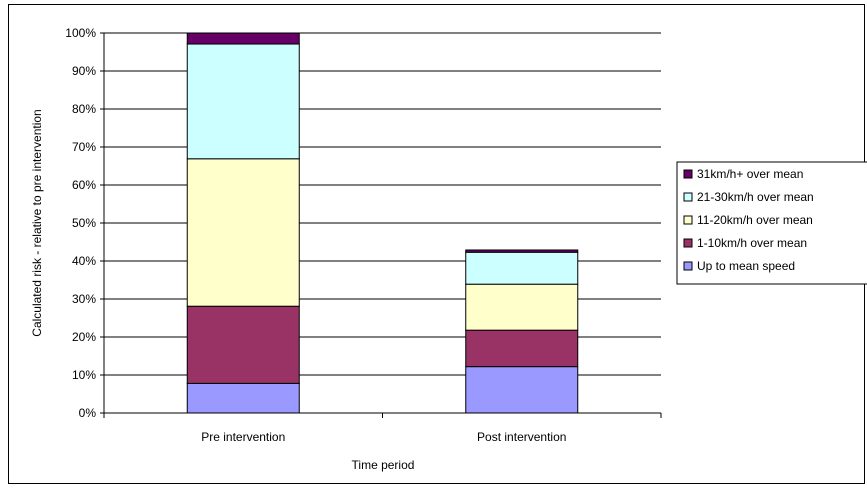  What do you see at coordinates (84, 223) in the screenshot?
I see `y-tick-label: 50%` at bounding box center [84, 223].